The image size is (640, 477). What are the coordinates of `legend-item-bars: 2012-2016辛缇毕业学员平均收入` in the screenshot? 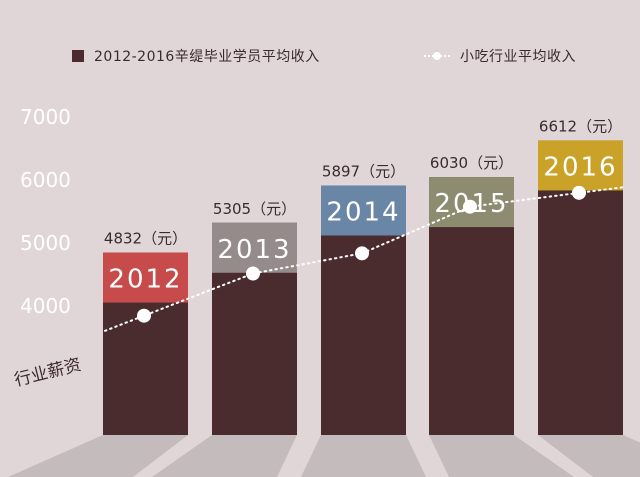 It's located at (196, 56).